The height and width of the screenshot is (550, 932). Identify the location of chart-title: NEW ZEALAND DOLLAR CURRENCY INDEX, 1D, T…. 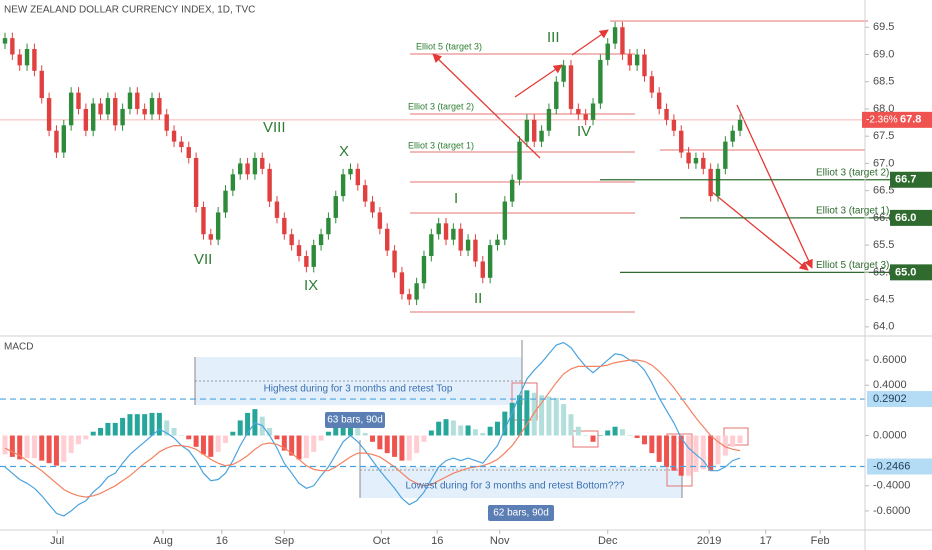
(129, 10).